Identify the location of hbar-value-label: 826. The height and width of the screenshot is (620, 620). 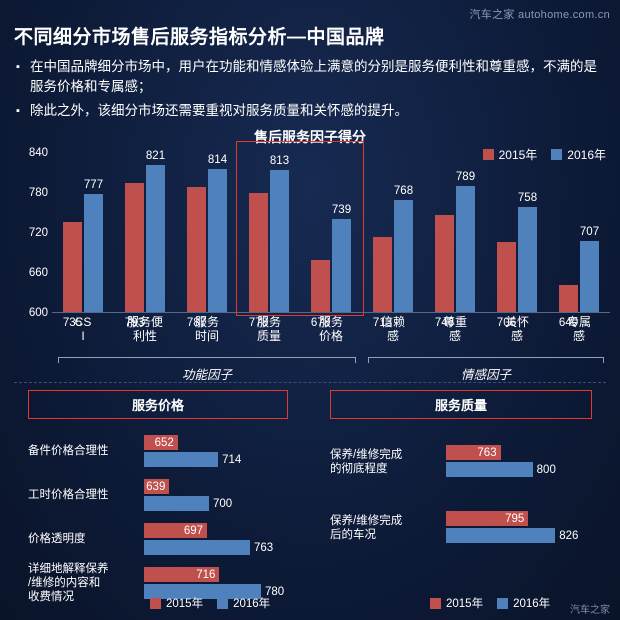
(569, 535).